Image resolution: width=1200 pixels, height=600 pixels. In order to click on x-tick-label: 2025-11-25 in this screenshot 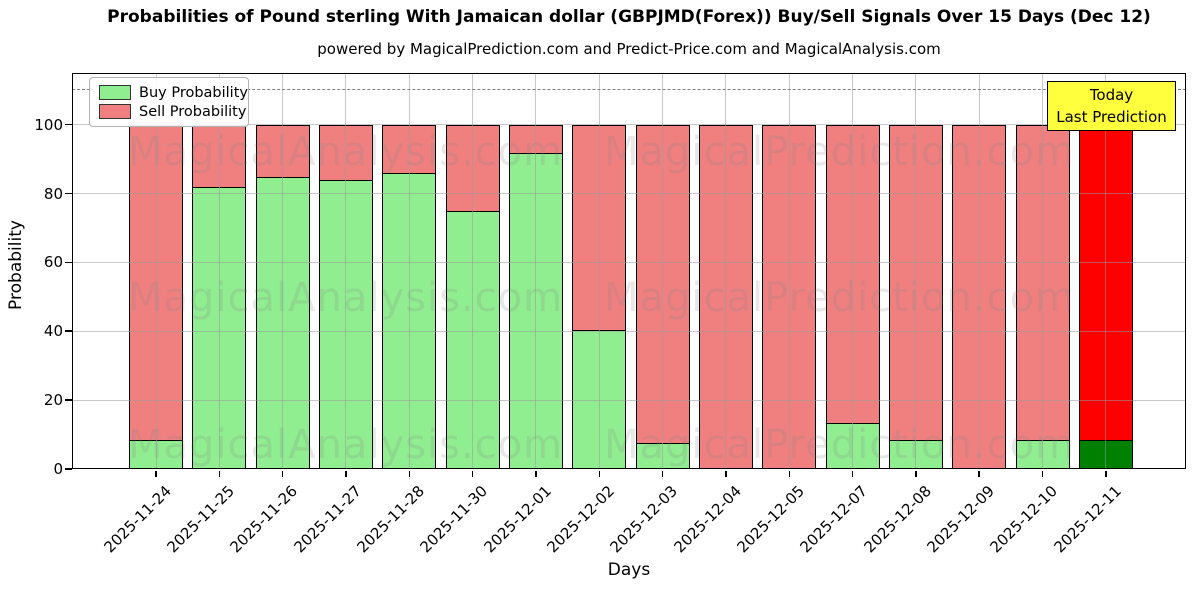, I will do `click(201, 519)`.